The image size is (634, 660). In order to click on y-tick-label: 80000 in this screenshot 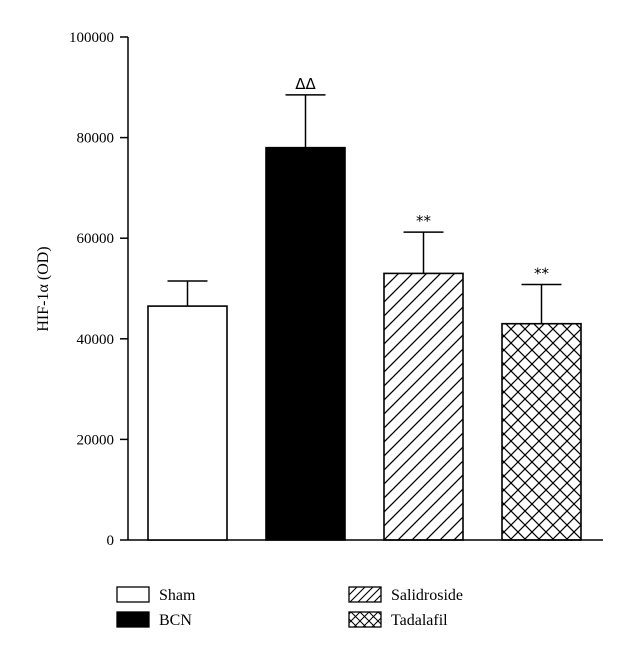, I will do `click(96, 139)`.